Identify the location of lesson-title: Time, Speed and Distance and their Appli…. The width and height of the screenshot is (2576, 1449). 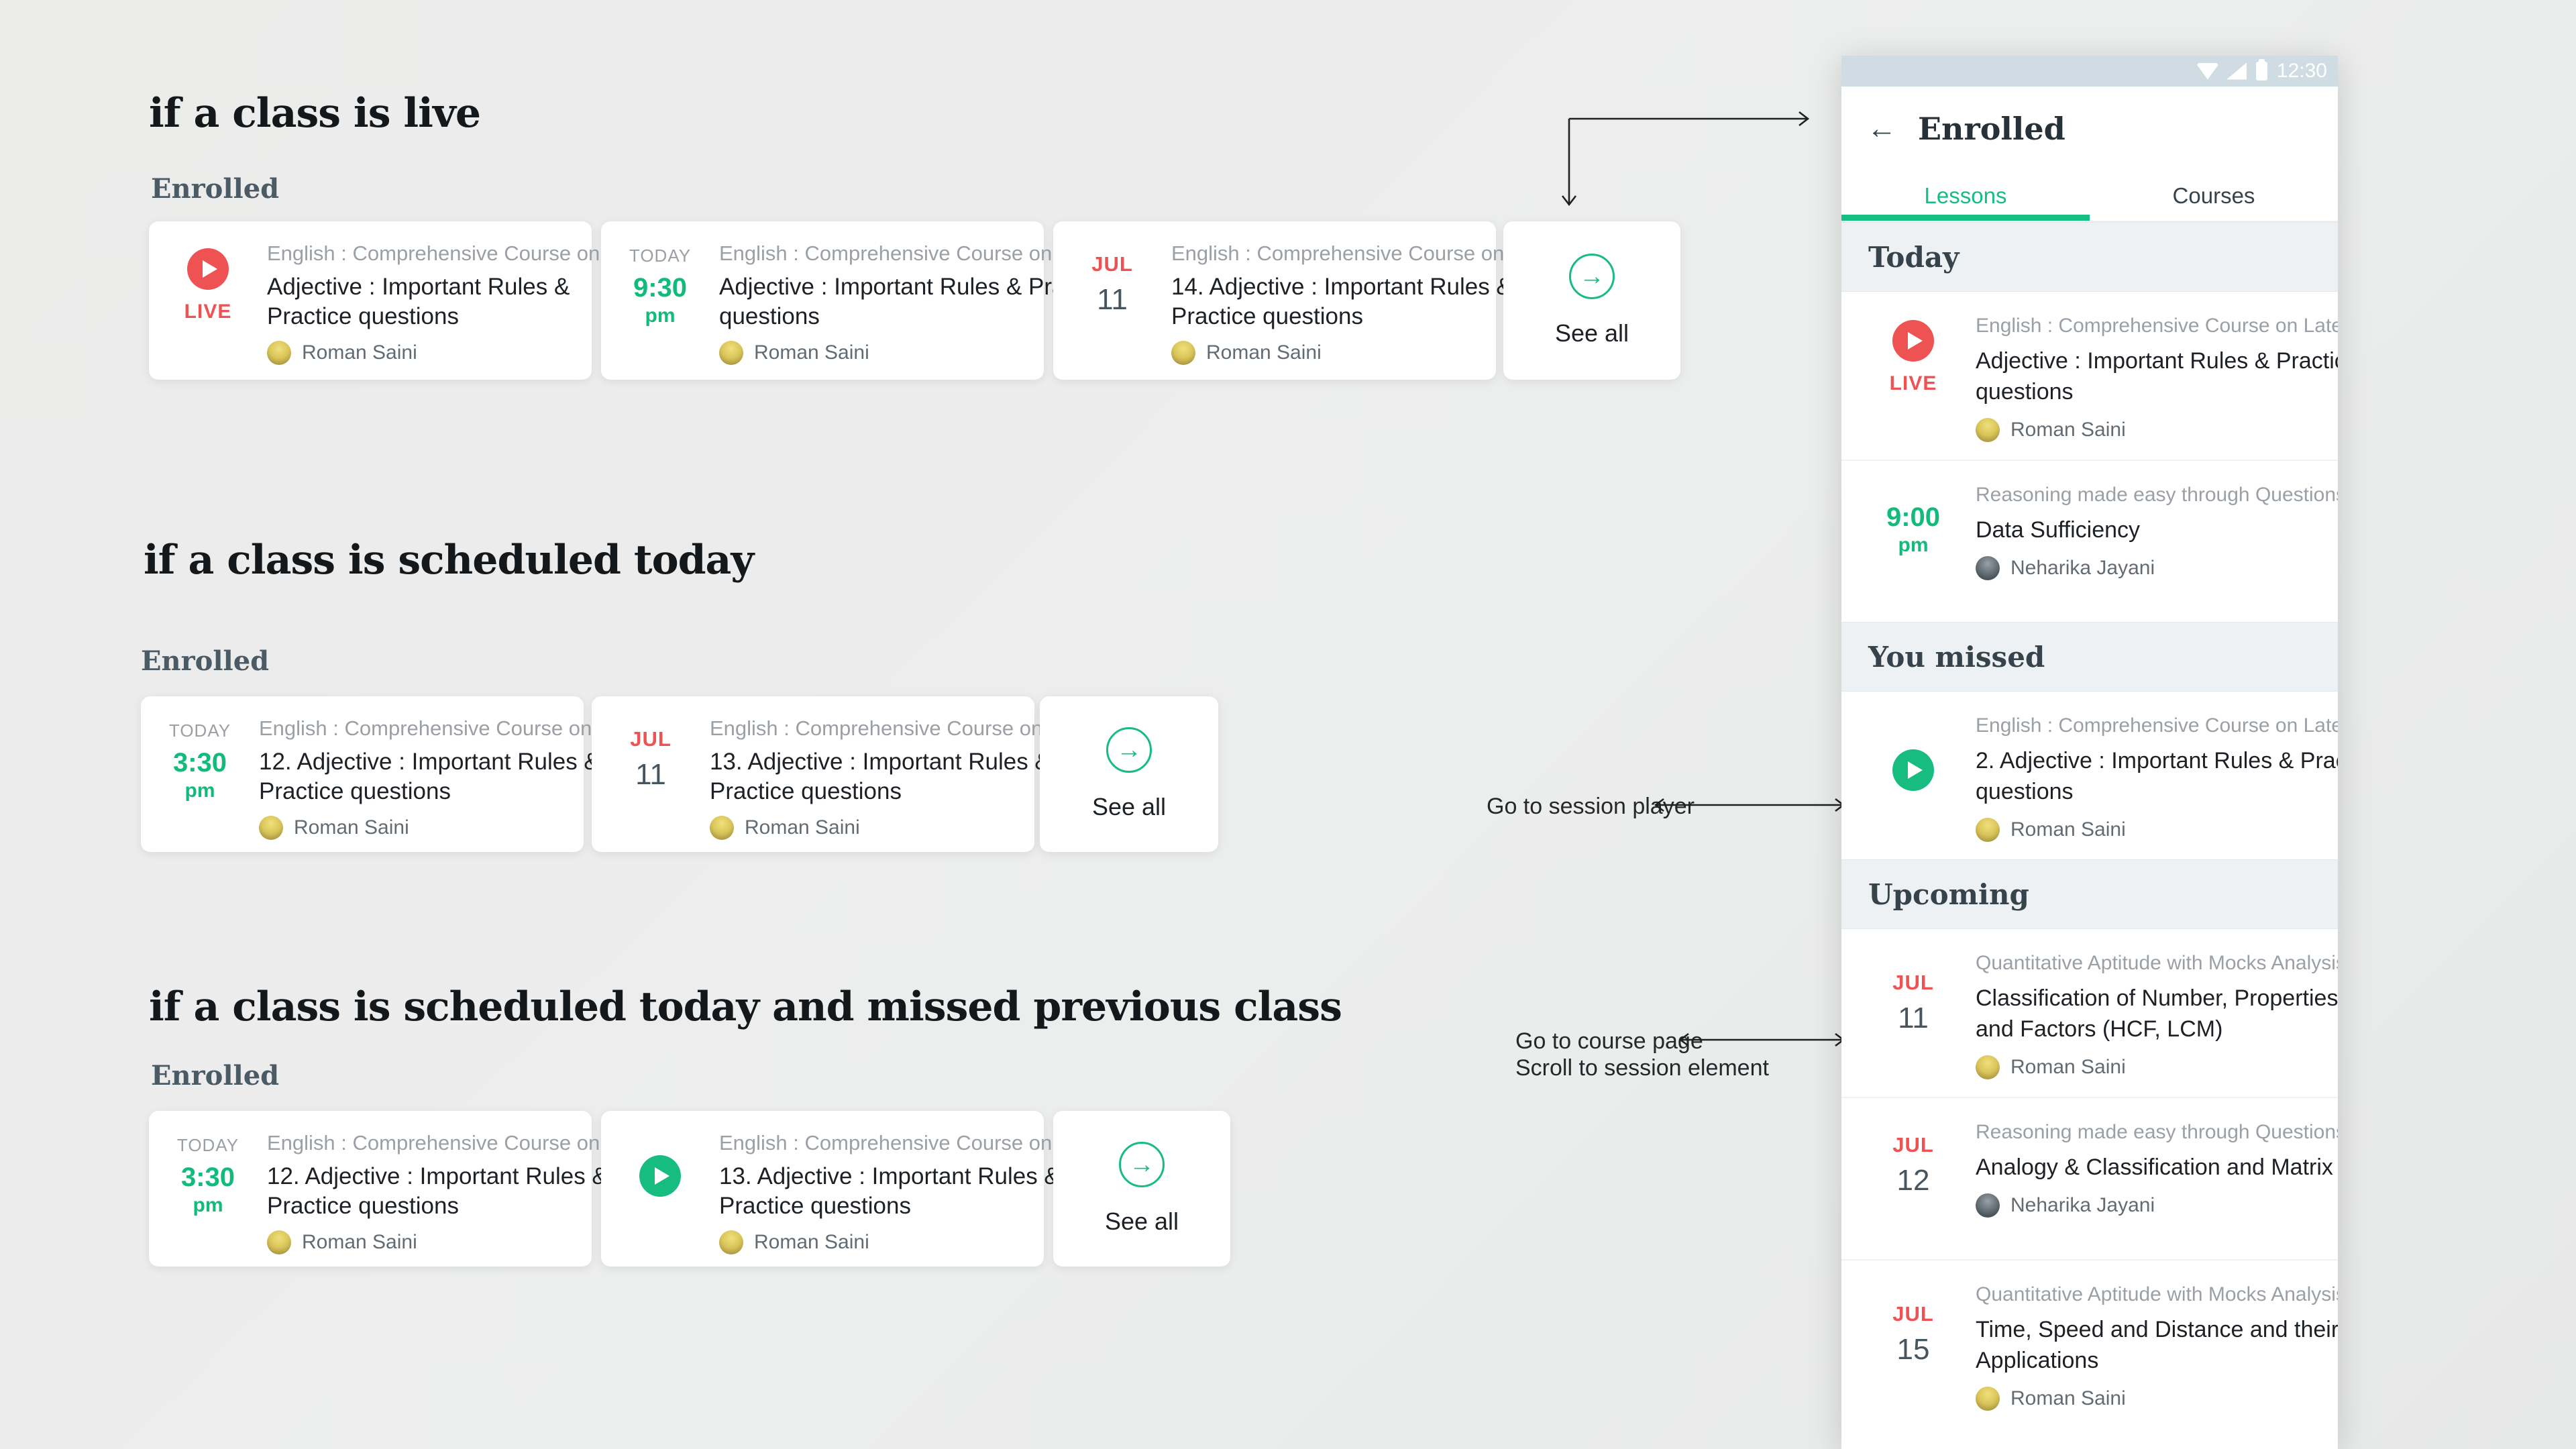
(2157, 1345).